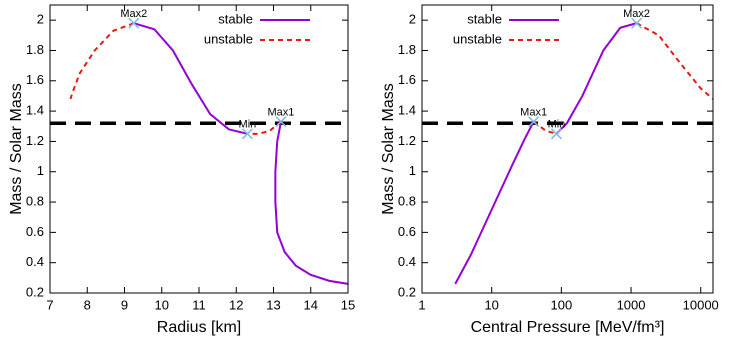  I want to click on x-tick-label: 15, so click(348, 304).